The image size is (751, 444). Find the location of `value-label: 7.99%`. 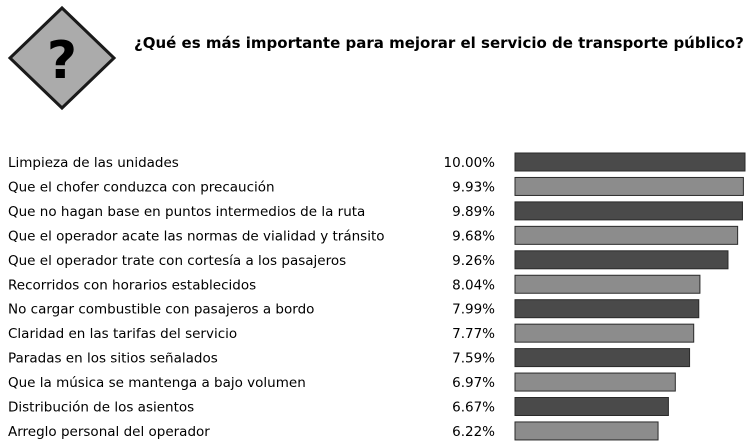

value-label: 7.99% is located at coordinates (473, 310).